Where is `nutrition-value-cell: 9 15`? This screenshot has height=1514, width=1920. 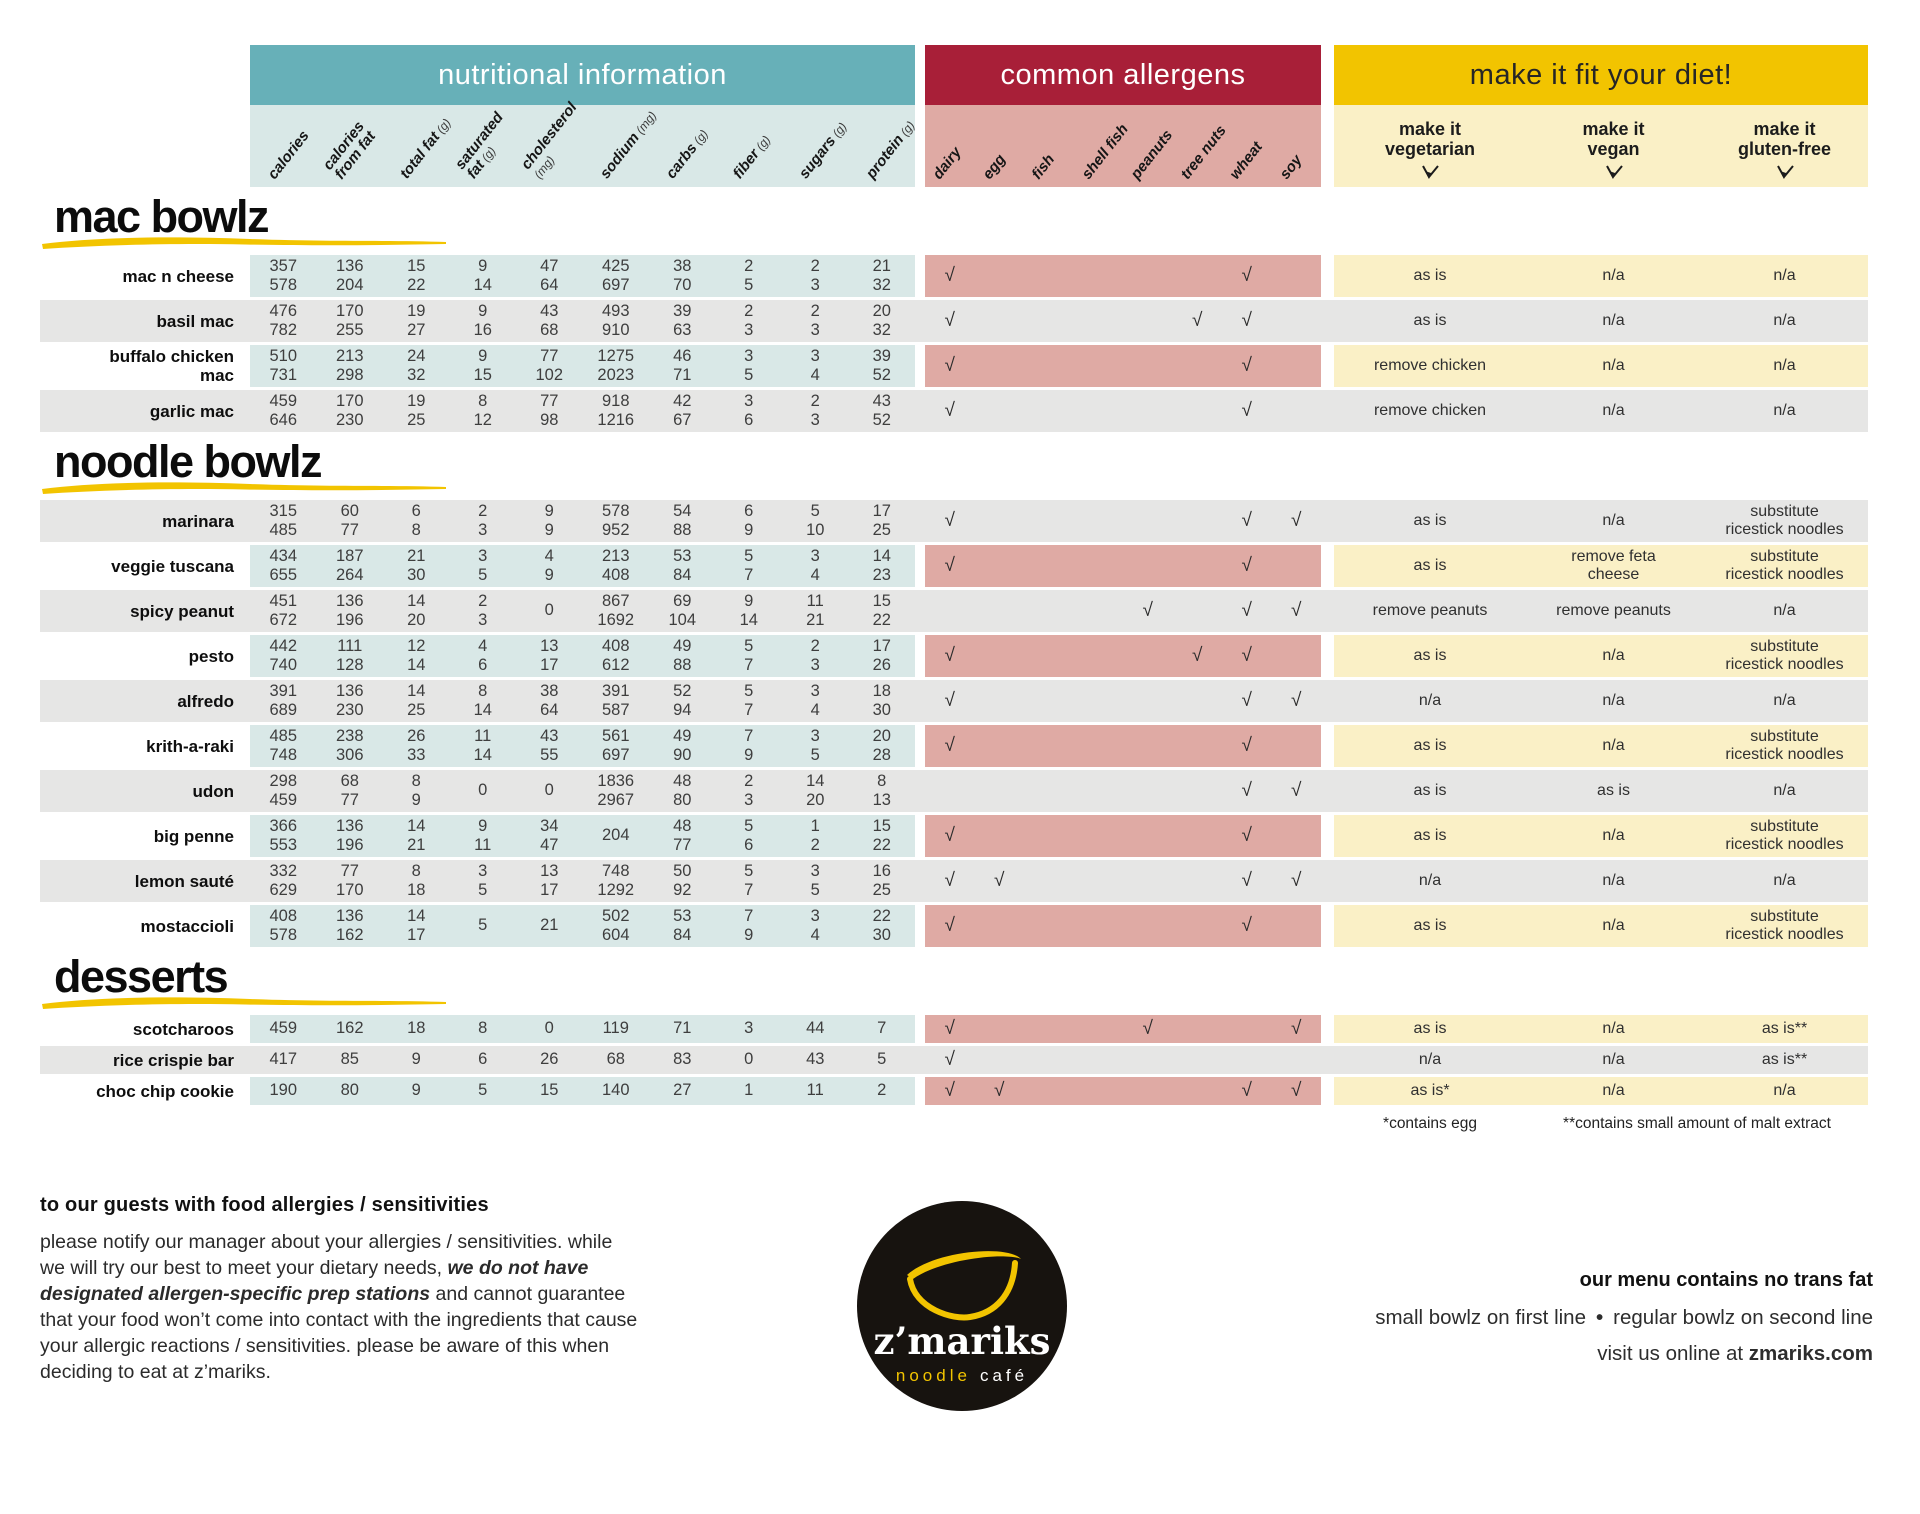
nutrition-value-cell: 9 15 is located at coordinates (482, 366).